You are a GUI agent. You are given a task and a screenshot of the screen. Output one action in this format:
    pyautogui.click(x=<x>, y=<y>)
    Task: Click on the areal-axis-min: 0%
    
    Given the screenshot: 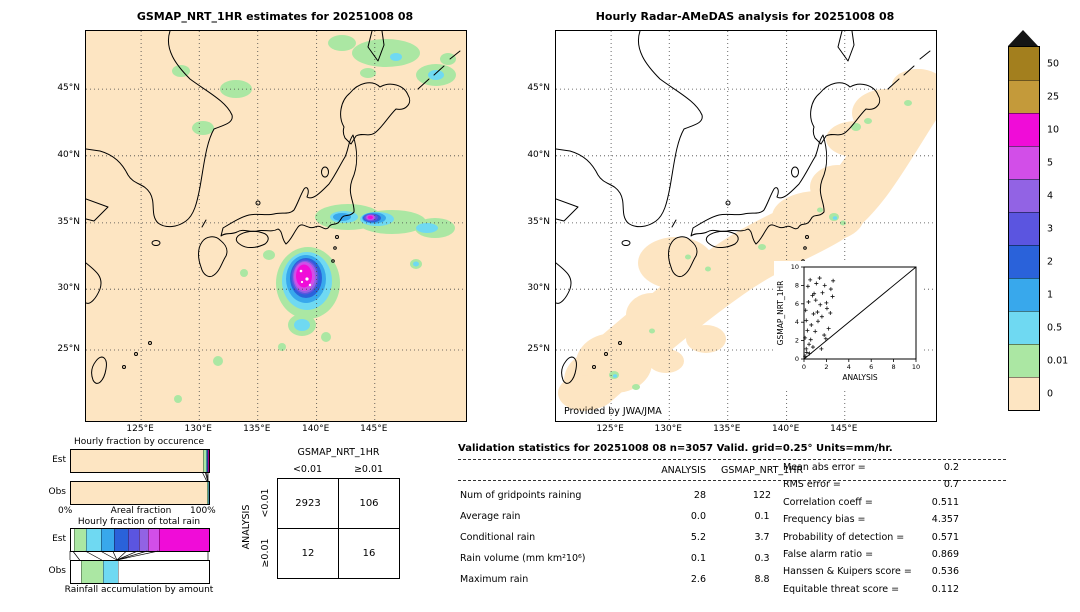 What is the action you would take?
    pyautogui.click(x=65, y=511)
    